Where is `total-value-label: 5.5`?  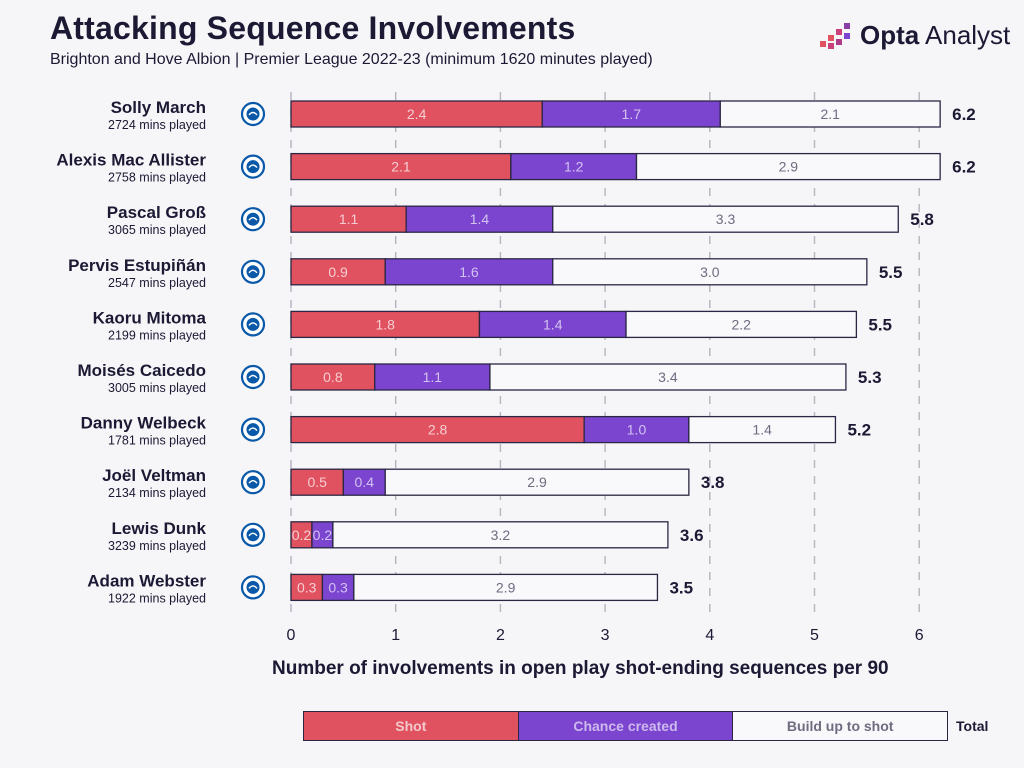 total-value-label: 5.5 is located at coordinates (891, 272).